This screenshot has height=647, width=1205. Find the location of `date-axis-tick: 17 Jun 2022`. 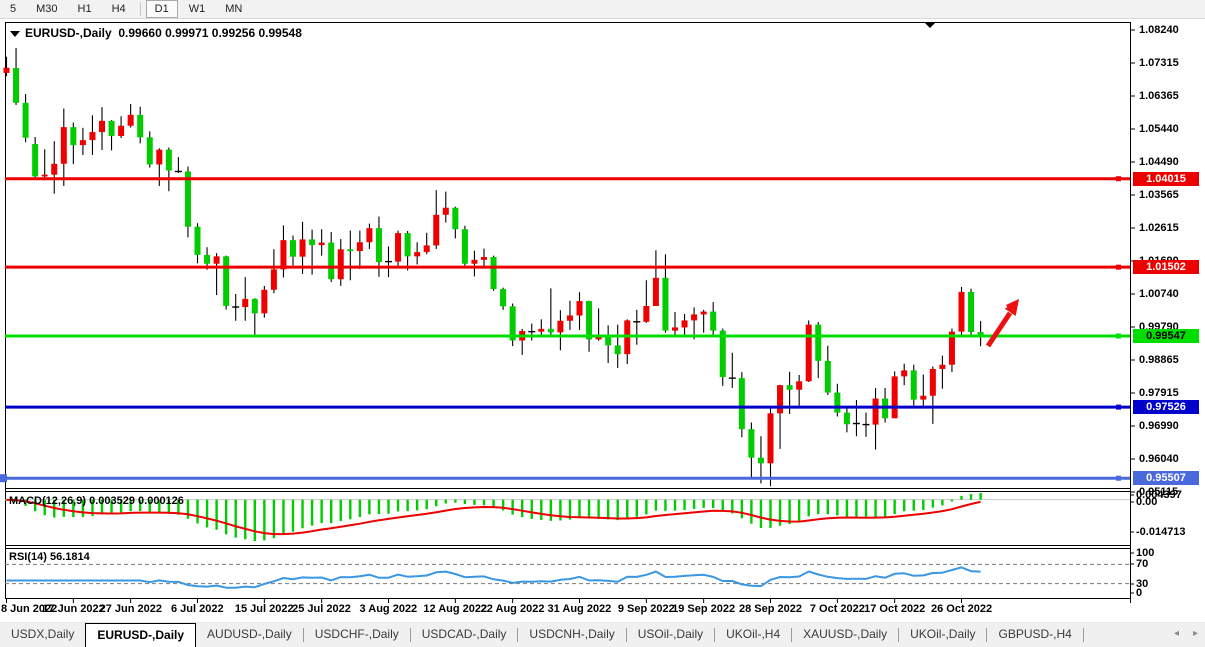

date-axis-tick: 17 Jun 2022 is located at coordinates (73, 609).